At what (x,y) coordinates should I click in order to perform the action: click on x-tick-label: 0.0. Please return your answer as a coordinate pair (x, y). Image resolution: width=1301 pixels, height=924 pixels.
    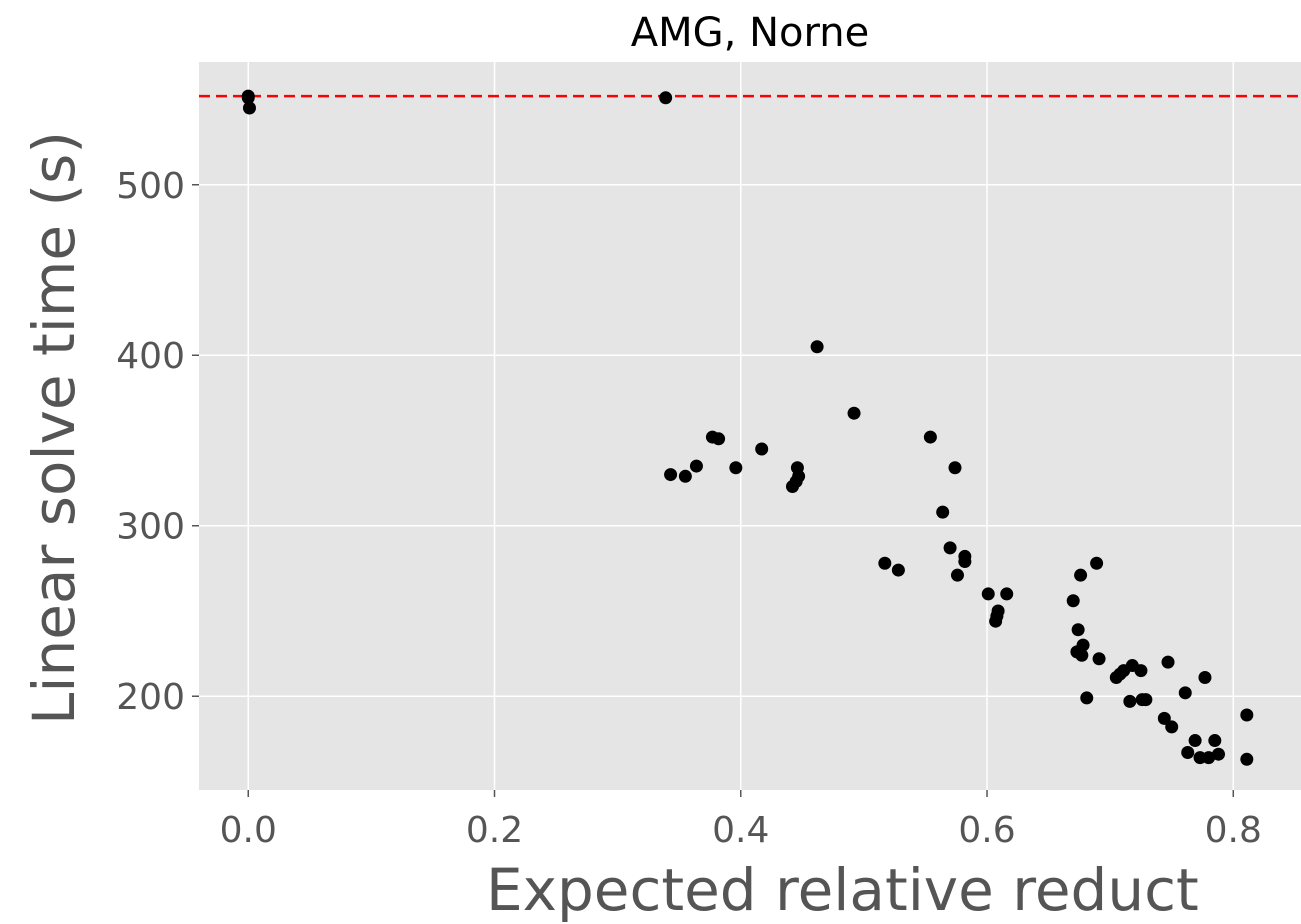
    Looking at the image, I should click on (248, 830).